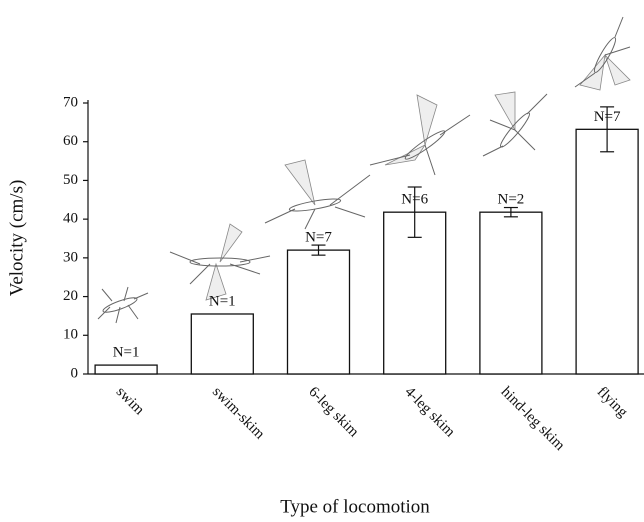 This screenshot has height=522, width=644. Describe the element at coordinates (355, 506) in the screenshot. I see `x-axis-label: Type of locomotion` at that location.